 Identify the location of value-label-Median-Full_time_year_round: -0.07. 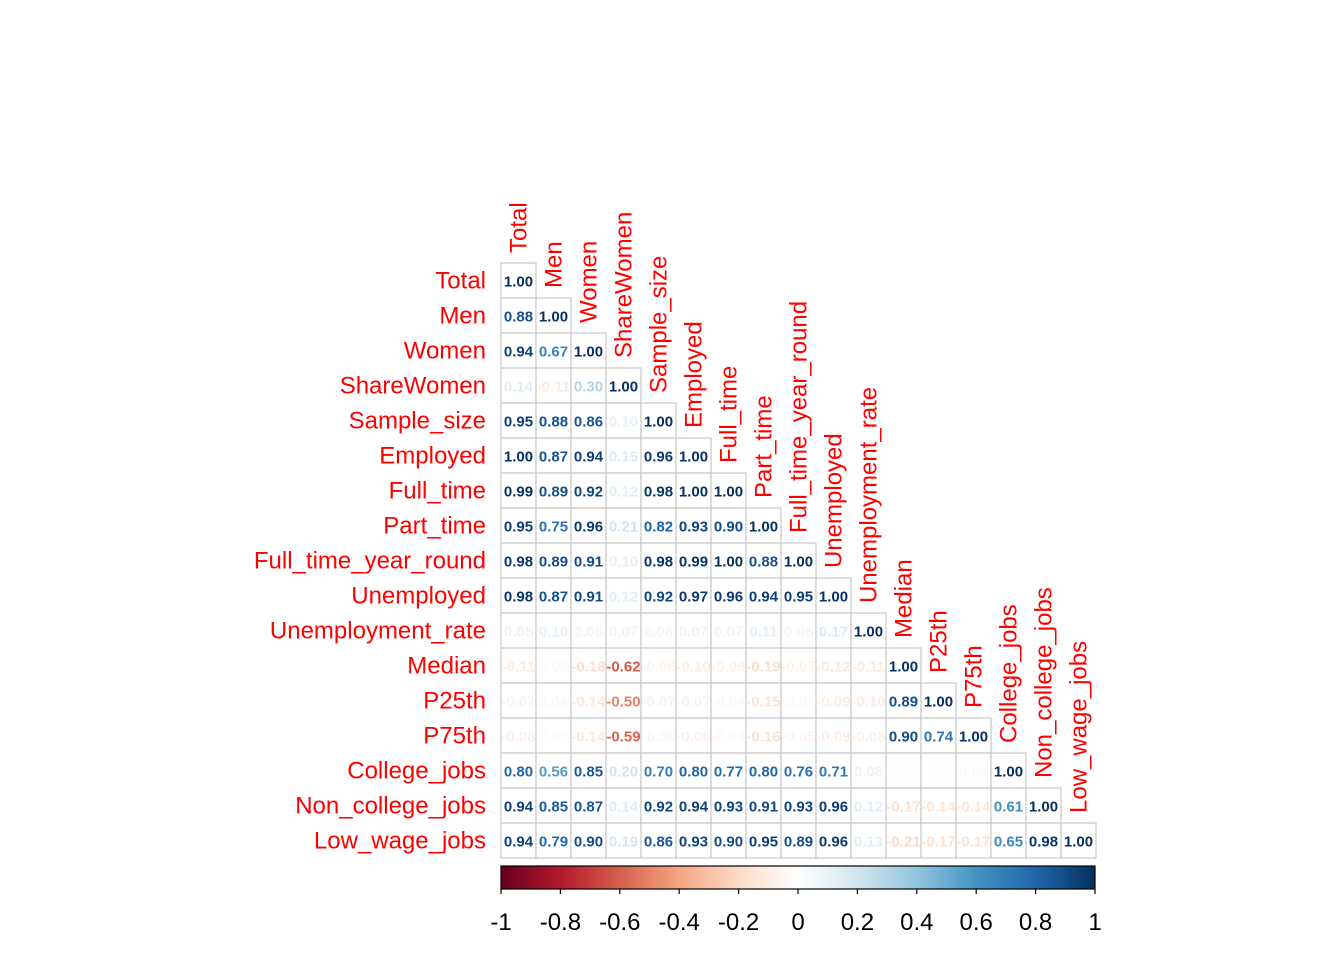
(798, 667).